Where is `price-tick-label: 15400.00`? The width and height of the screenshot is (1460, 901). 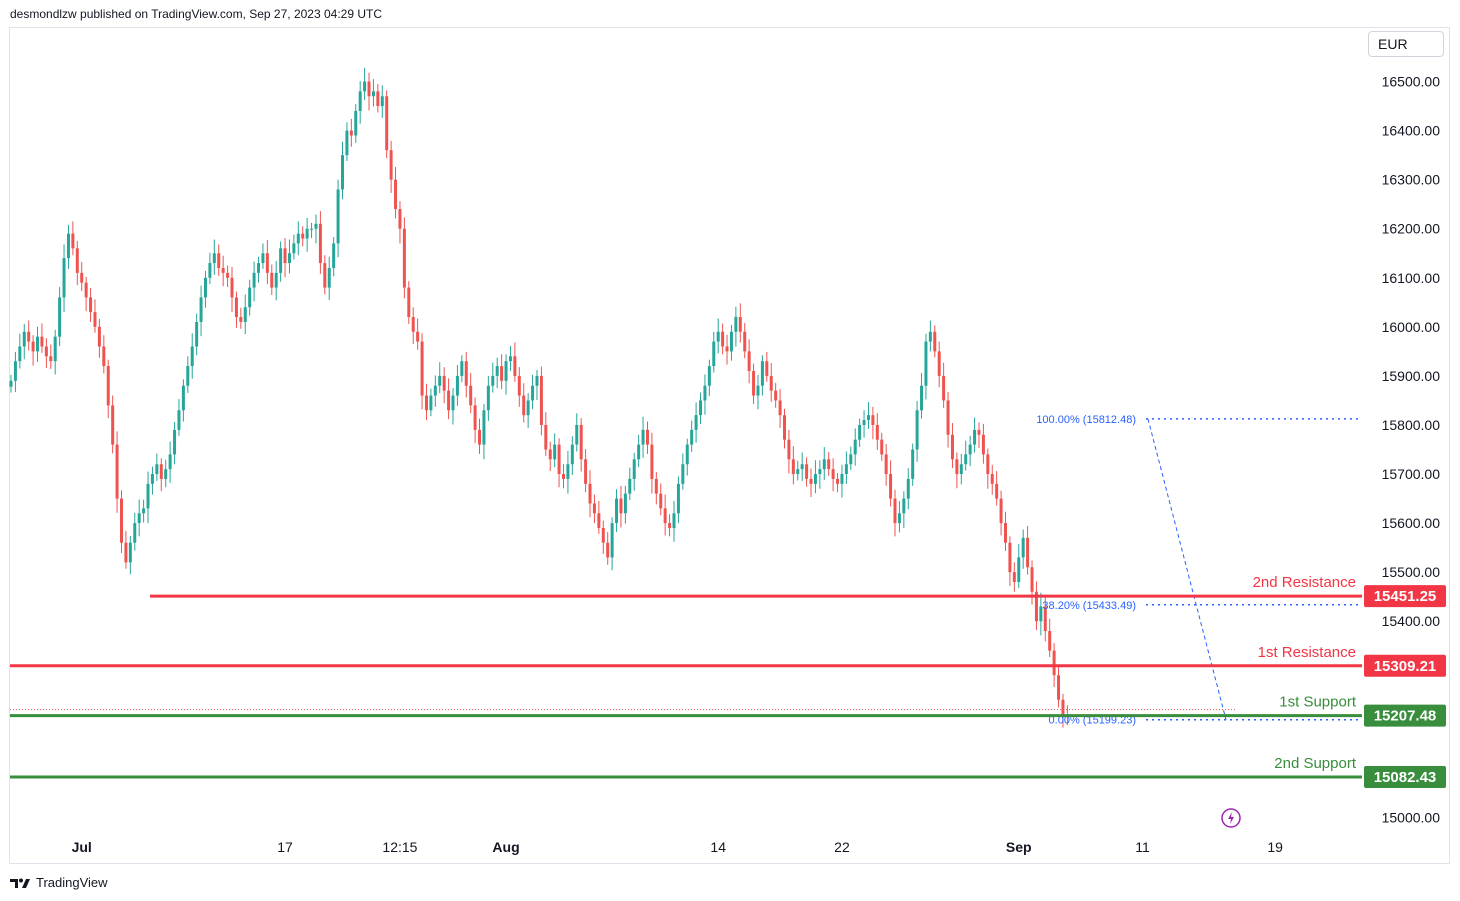 price-tick-label: 15400.00 is located at coordinates (1411, 621).